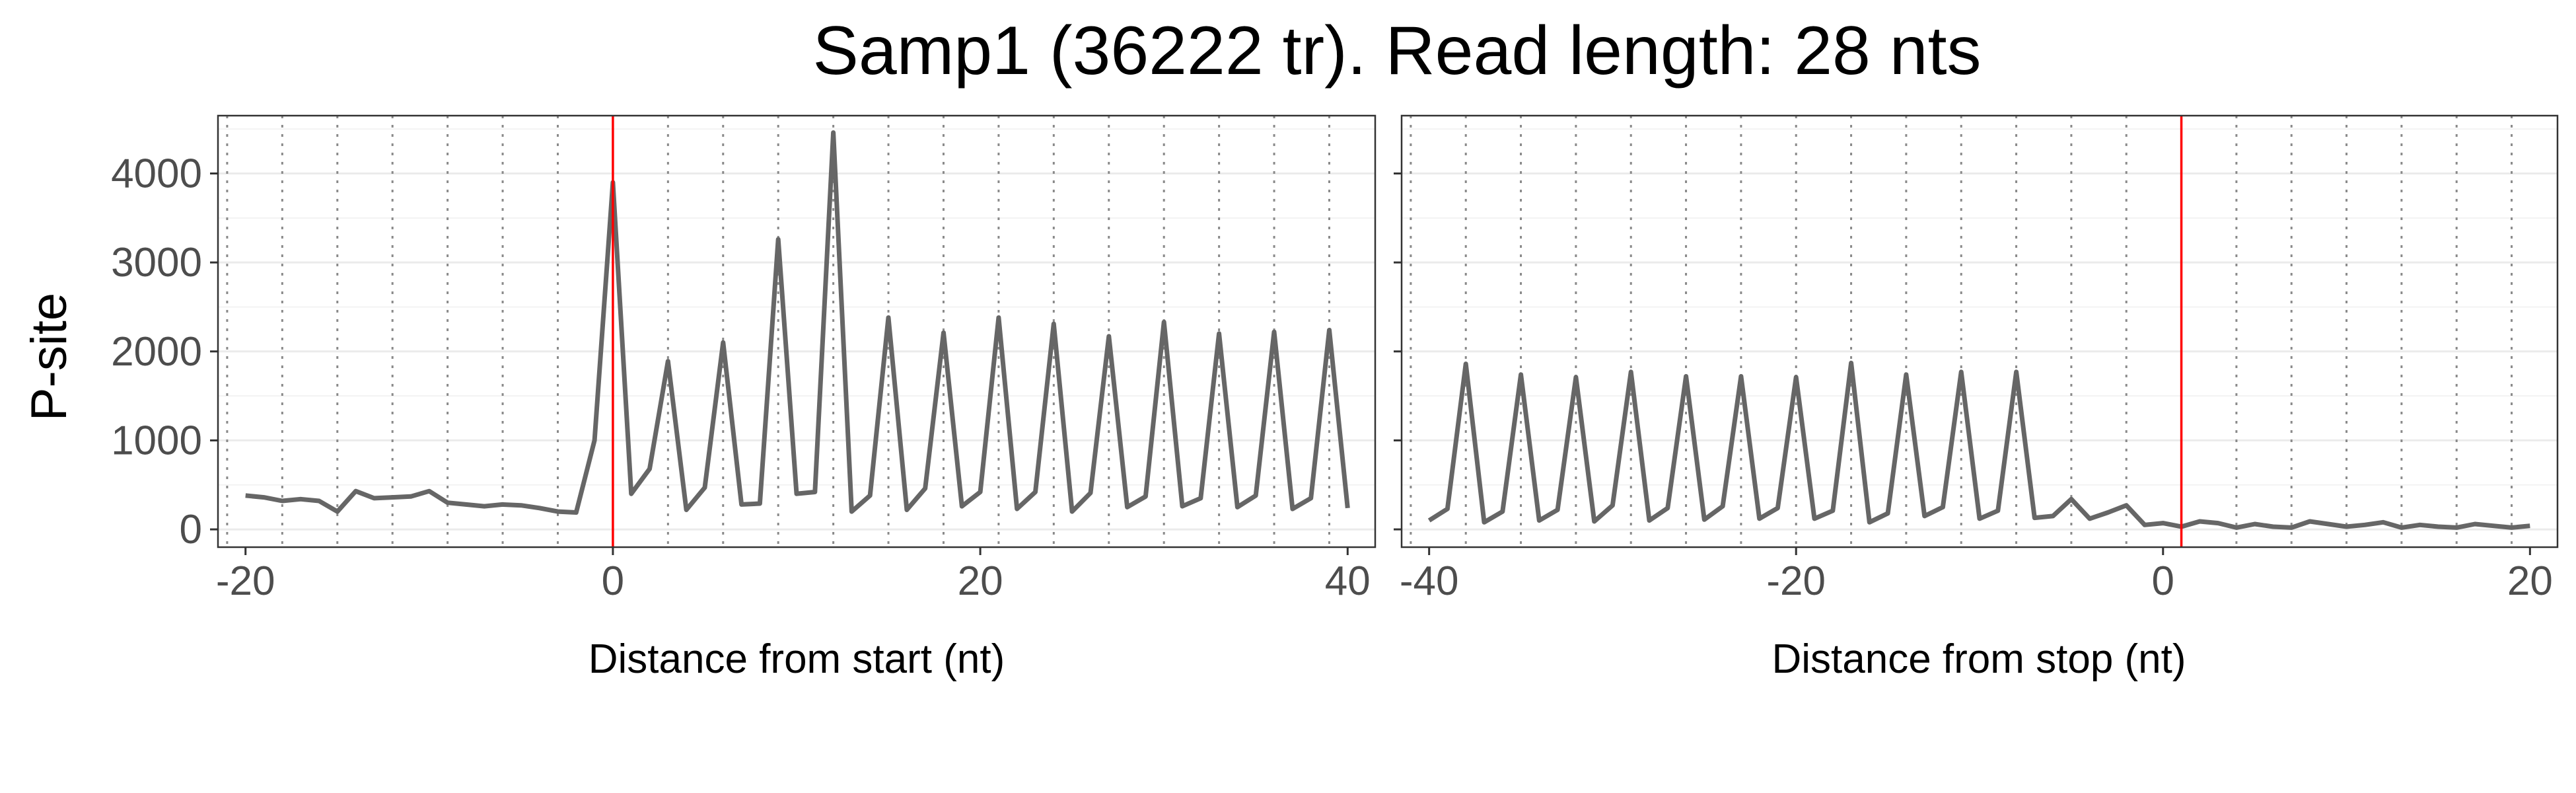 Image resolution: width=2576 pixels, height=793 pixels. Describe the element at coordinates (797, 659) in the screenshot. I see `x-axis-label-start: Distance from start (nt)` at that location.